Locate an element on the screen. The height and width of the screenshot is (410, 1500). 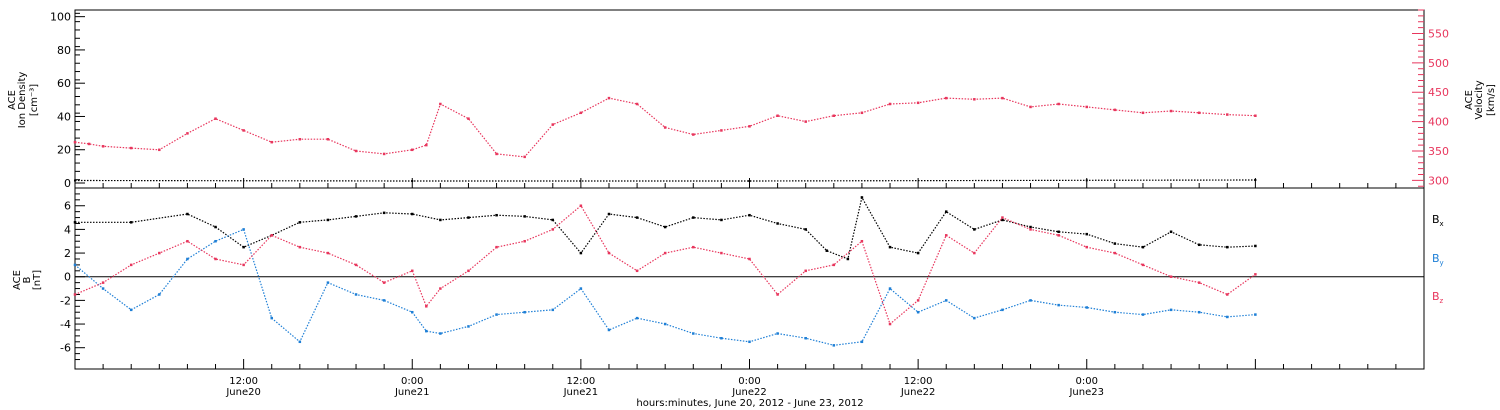
velocity-tick-label: 400 is located at coordinates (1438, 122).